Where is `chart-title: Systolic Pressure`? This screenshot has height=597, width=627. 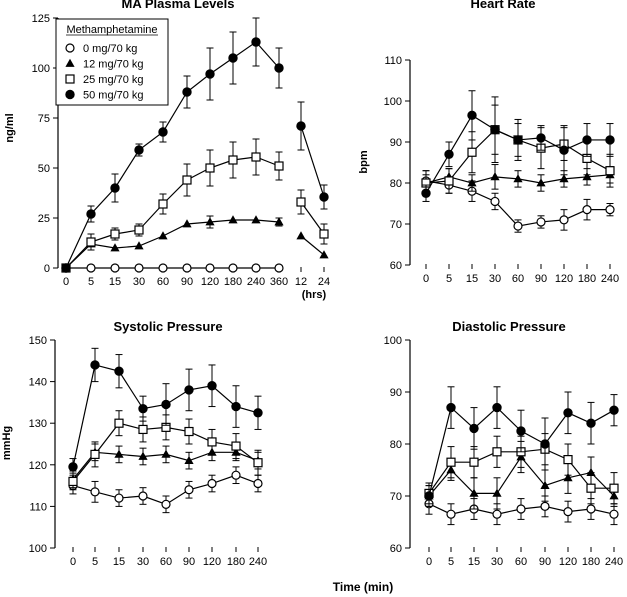
chart-title: Systolic Pressure is located at coordinates (167, 326).